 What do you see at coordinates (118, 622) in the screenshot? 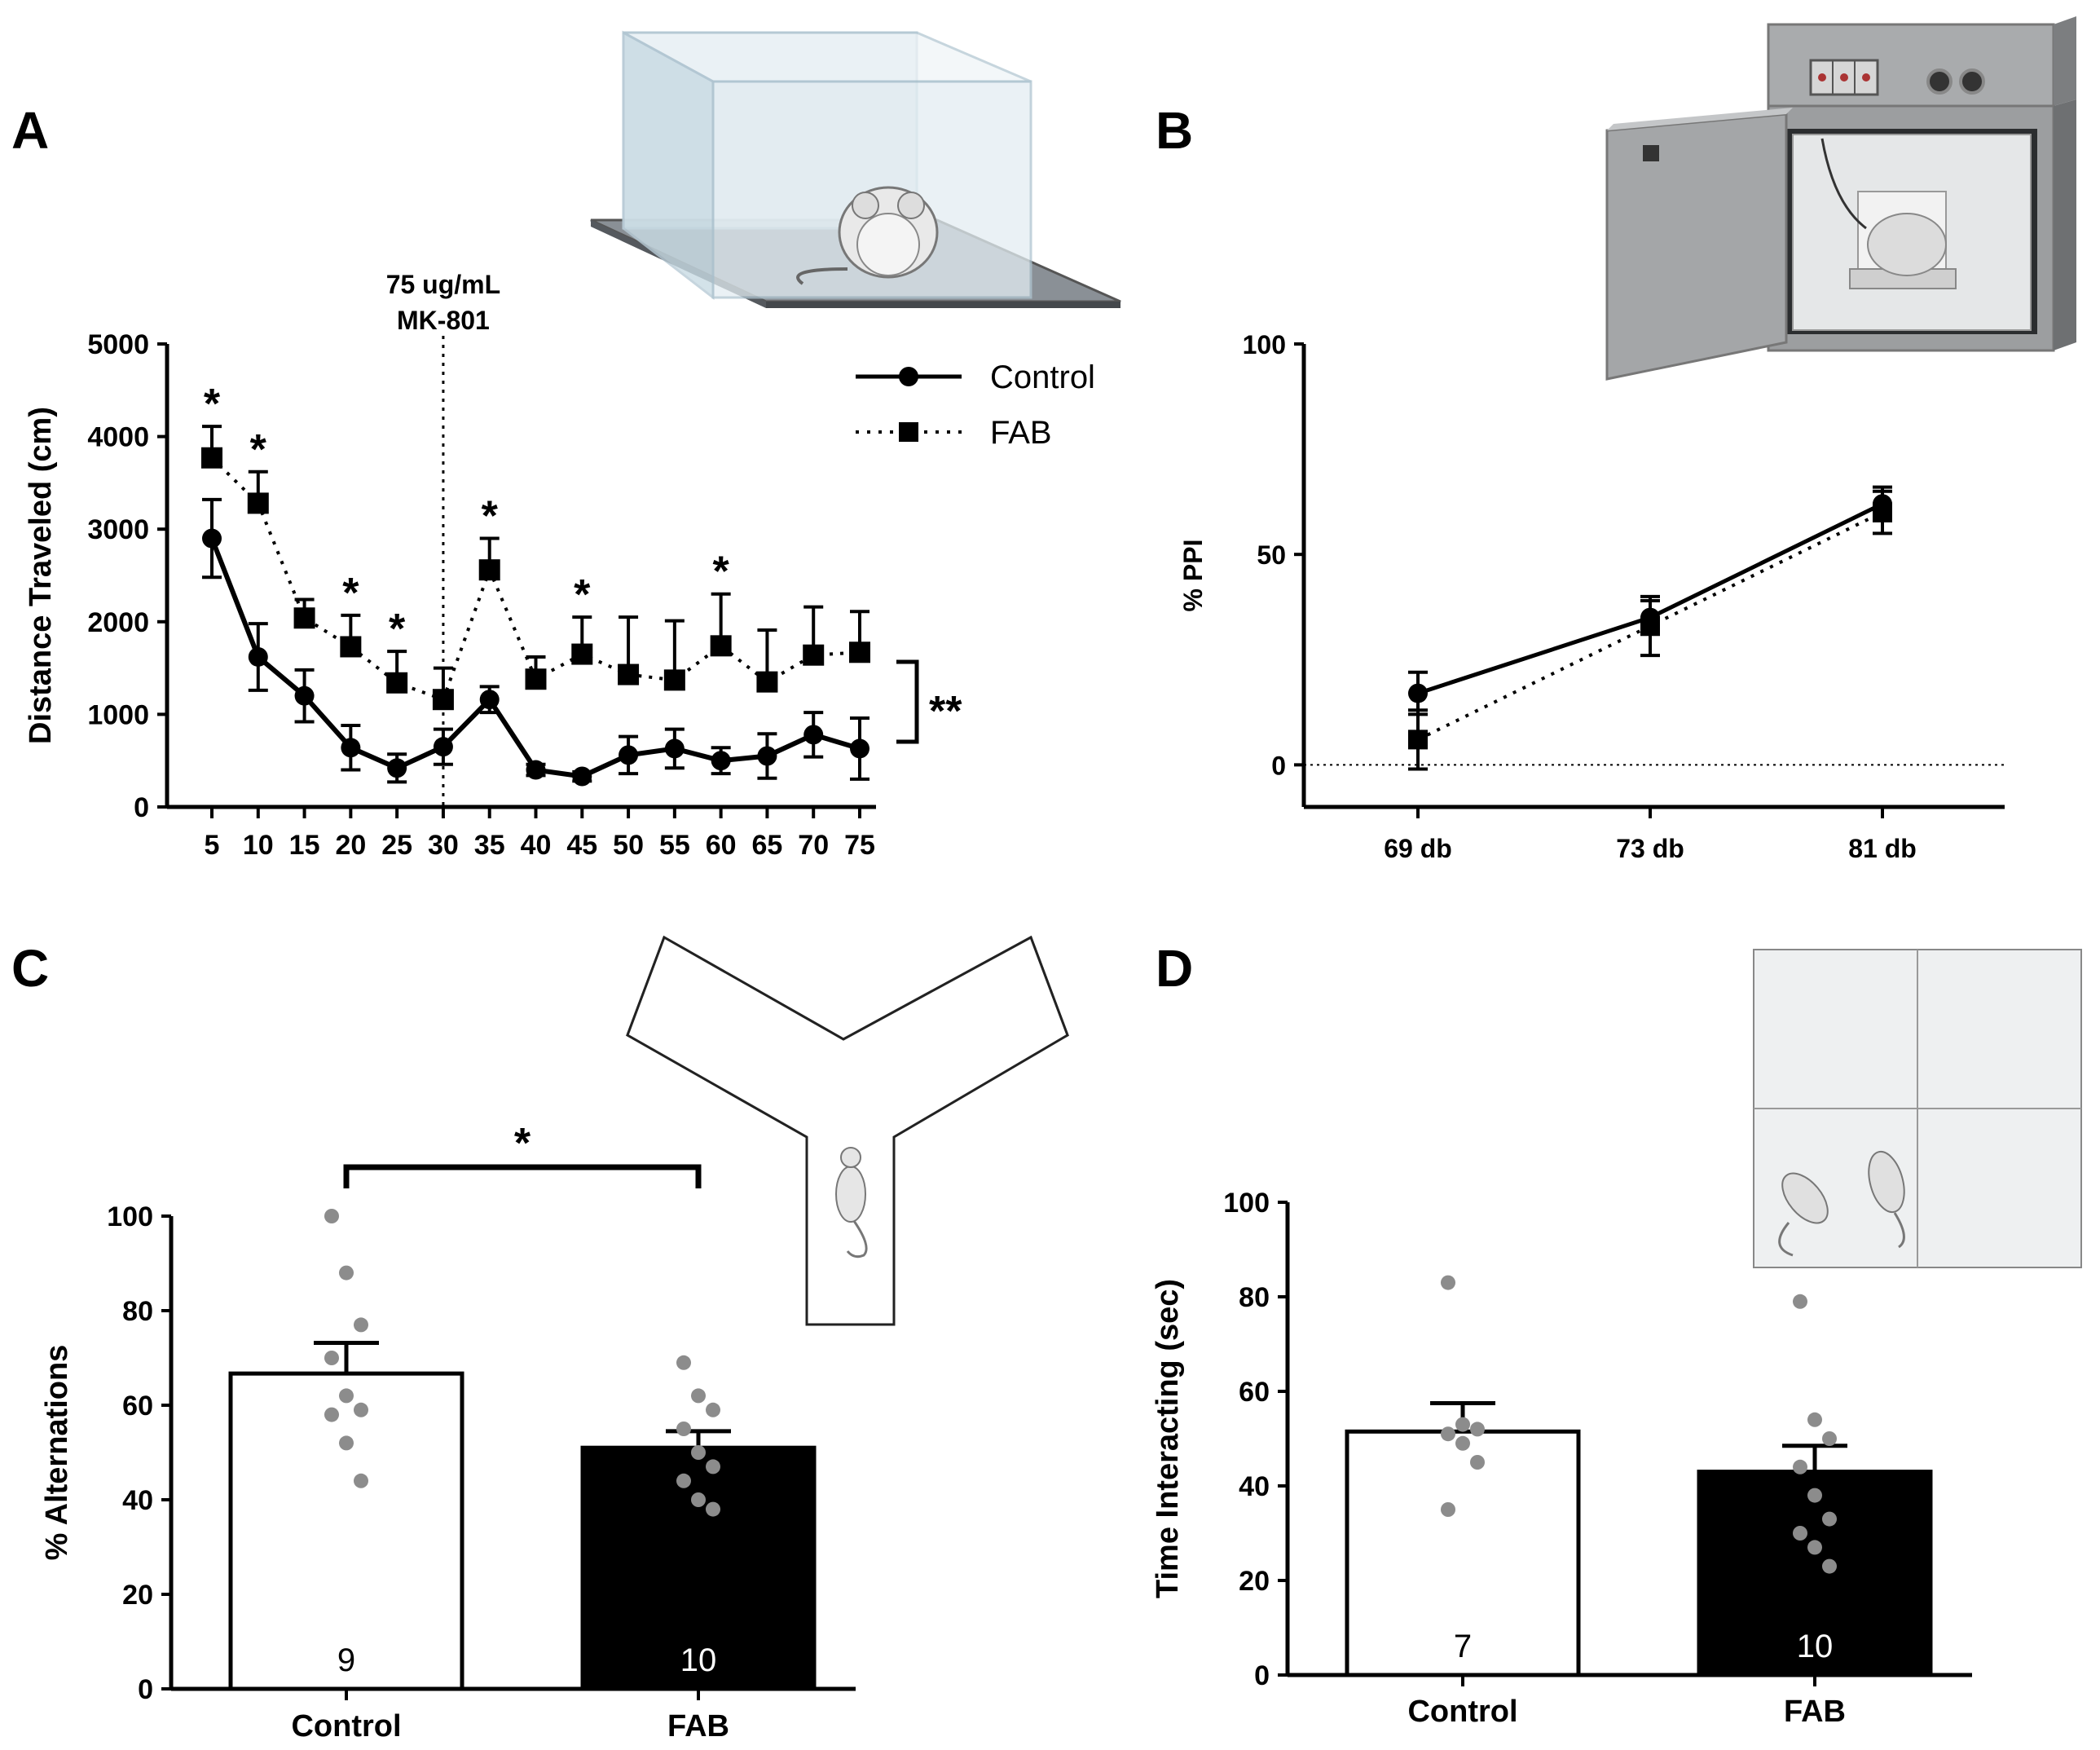
I see `a-y-tick-label: 2000` at bounding box center [118, 622].